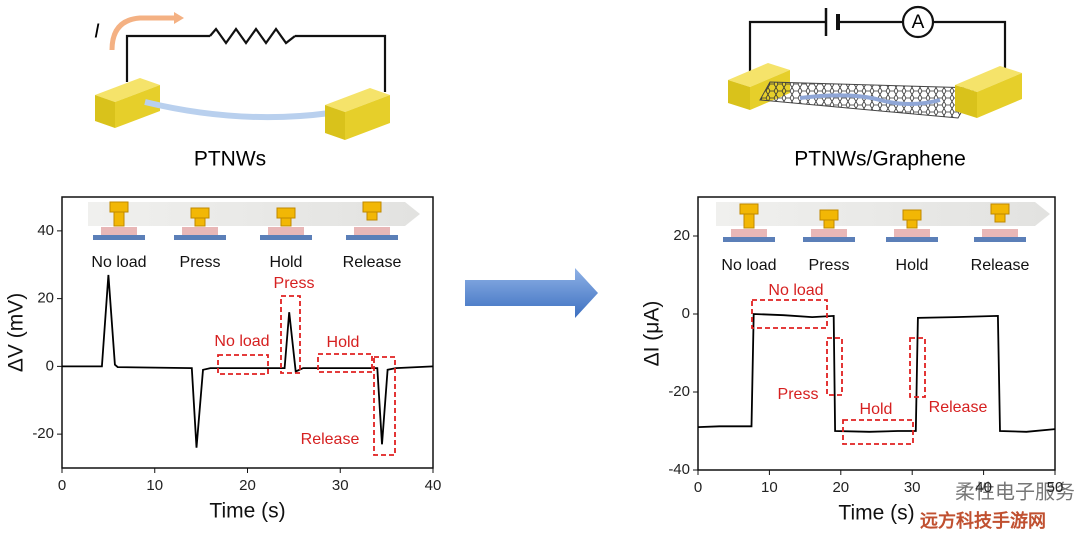 The width and height of the screenshot is (1074, 537). What do you see at coordinates (97, 31) in the screenshot?
I see `current-label: I` at bounding box center [97, 31].